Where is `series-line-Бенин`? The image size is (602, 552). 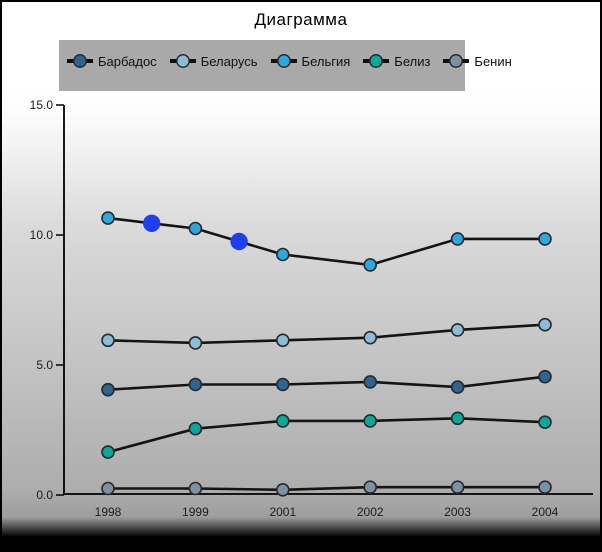
series-line-Бенин is located at coordinates (326, 488).